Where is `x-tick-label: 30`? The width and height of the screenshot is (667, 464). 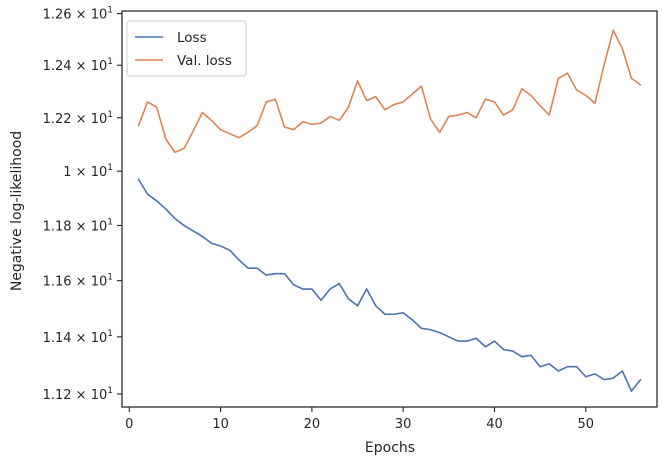
x-tick-label: 30 is located at coordinates (403, 424).